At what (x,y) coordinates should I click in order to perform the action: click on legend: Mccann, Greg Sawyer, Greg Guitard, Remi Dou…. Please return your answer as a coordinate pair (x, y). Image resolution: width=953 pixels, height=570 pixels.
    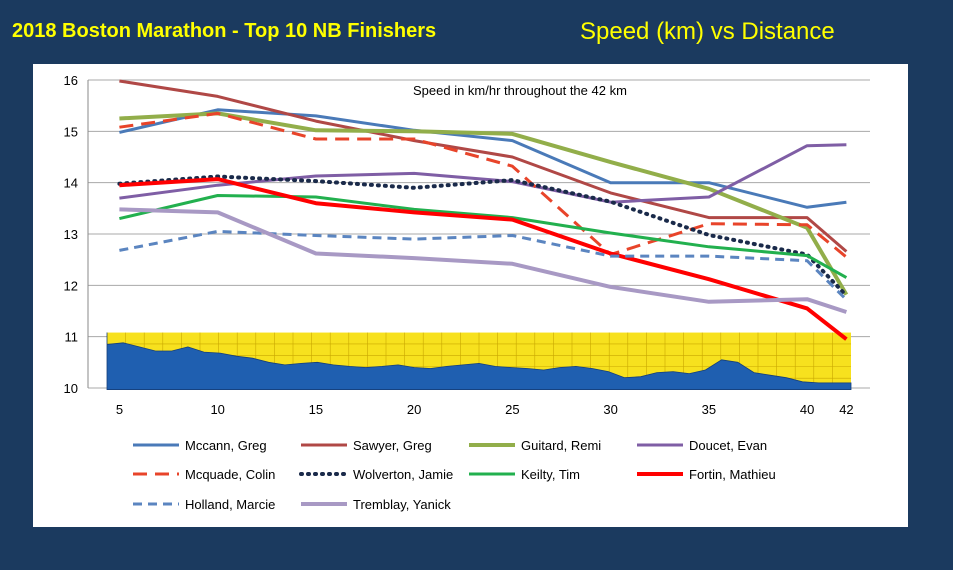
    Looking at the image, I should click on (454, 475).